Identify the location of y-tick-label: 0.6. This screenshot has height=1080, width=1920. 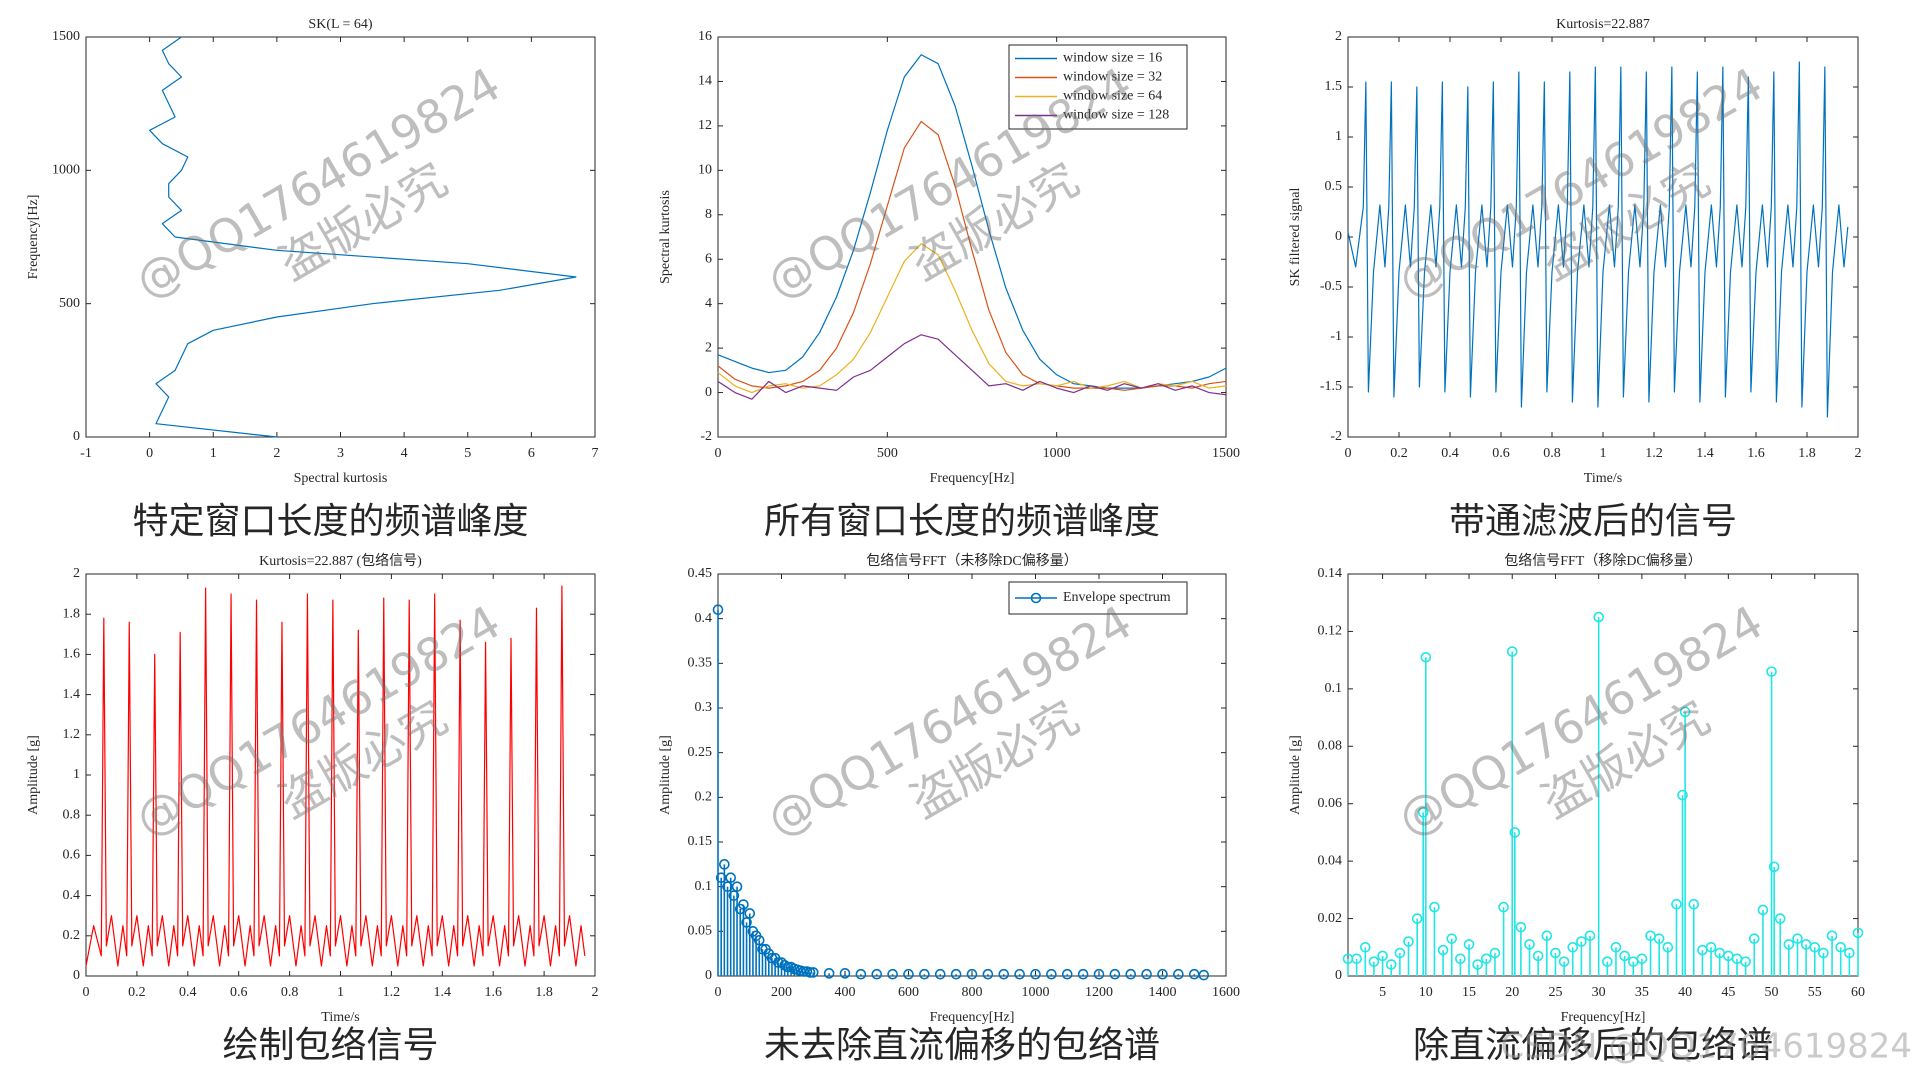
(72, 855).